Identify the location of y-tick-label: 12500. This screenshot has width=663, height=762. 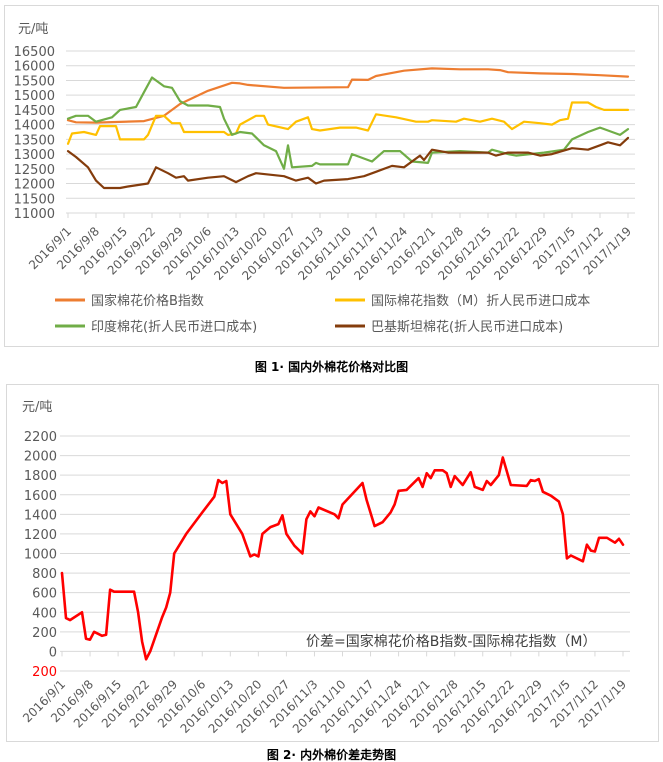
(34, 170).